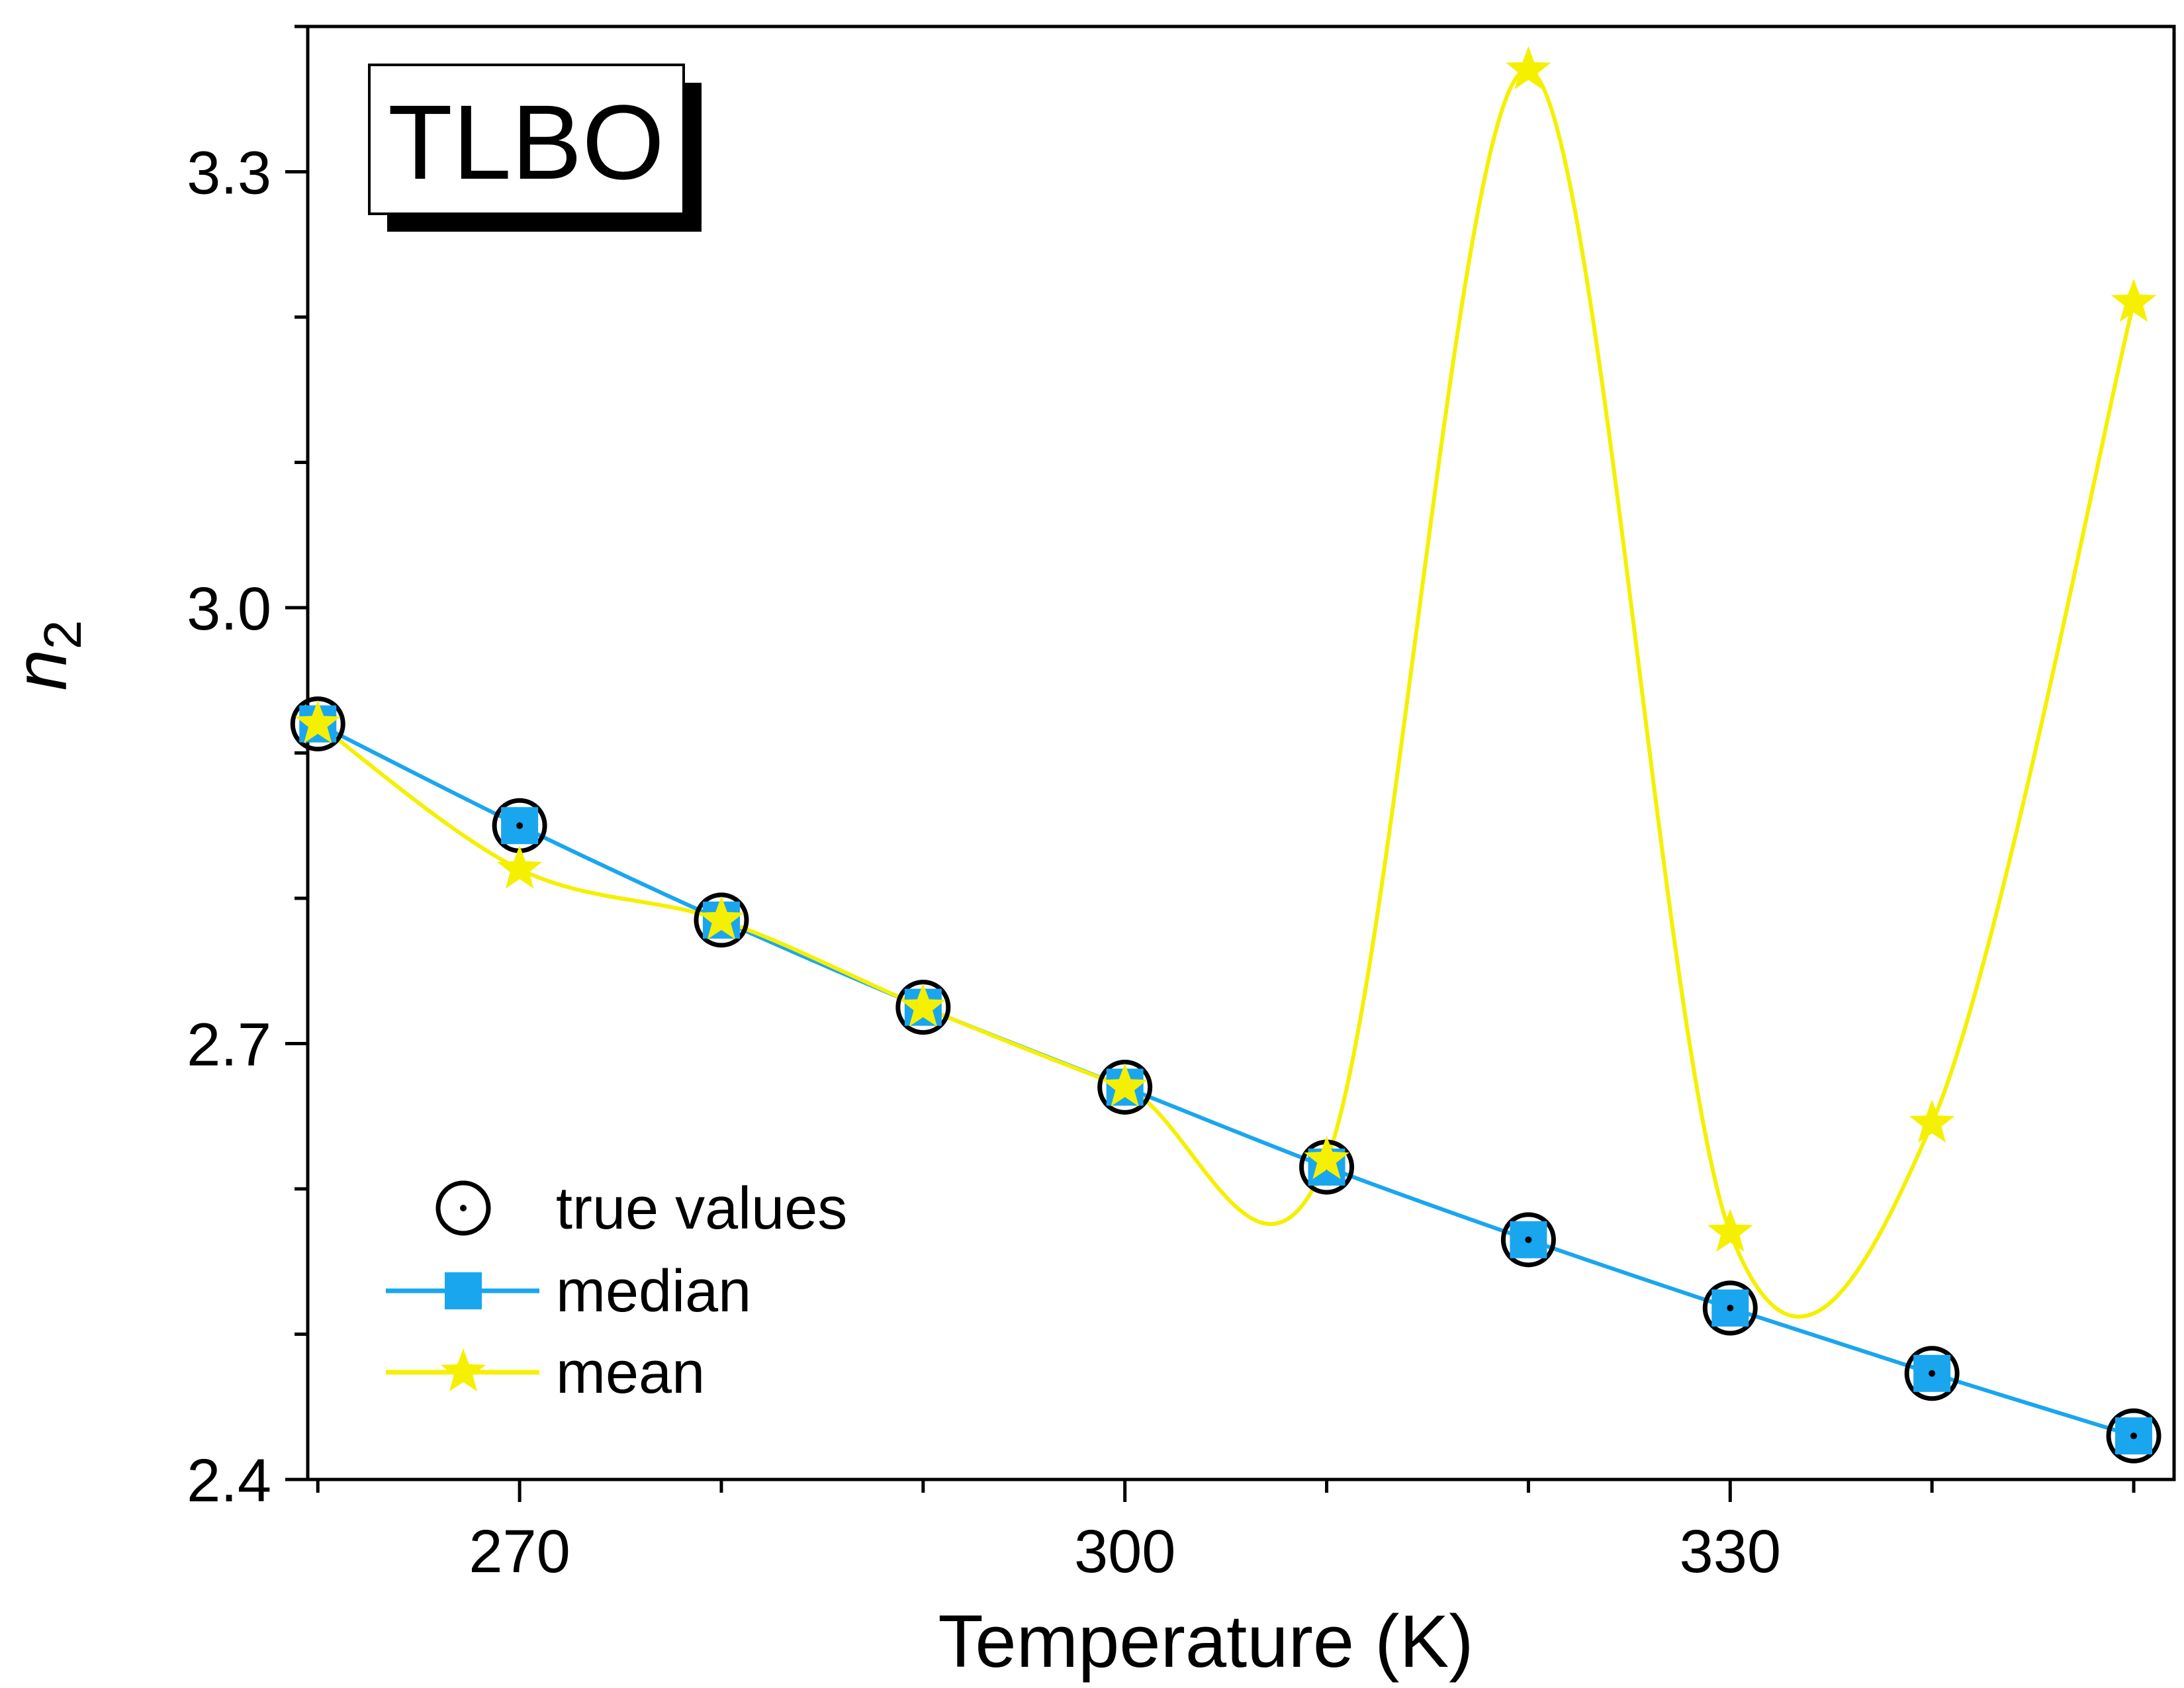 The height and width of the screenshot is (1688, 2184). Describe the element at coordinates (229, 173) in the screenshot. I see `y-tick-label: 3.3` at that location.